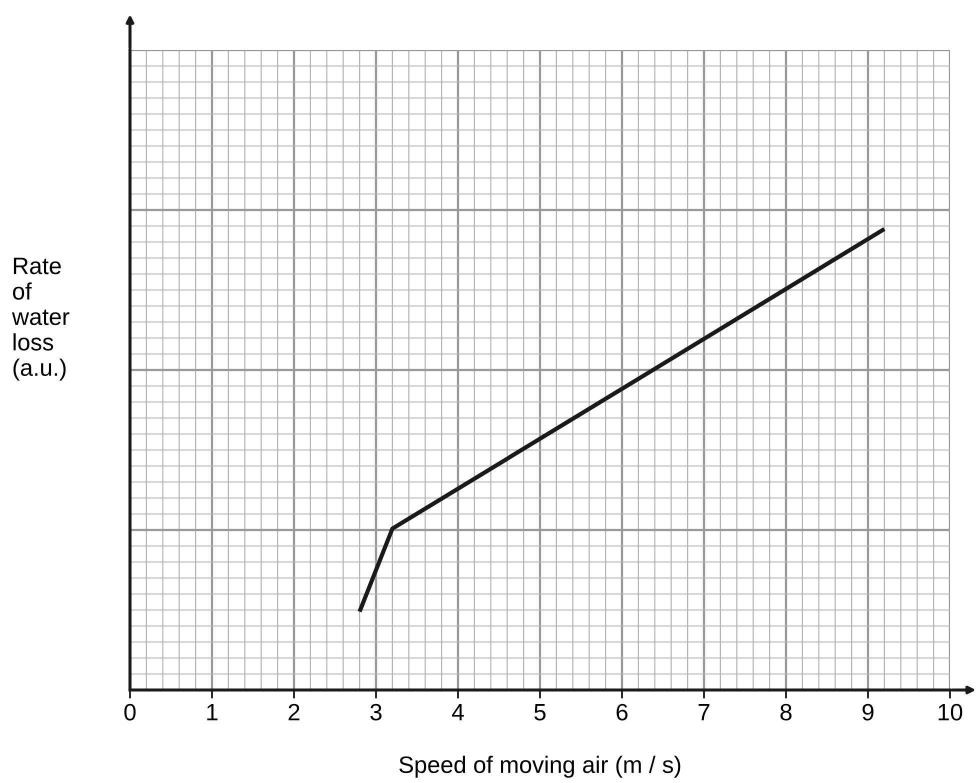 This screenshot has height=783, width=980. What do you see at coordinates (212, 712) in the screenshot?
I see `x-tick-label: 1` at bounding box center [212, 712].